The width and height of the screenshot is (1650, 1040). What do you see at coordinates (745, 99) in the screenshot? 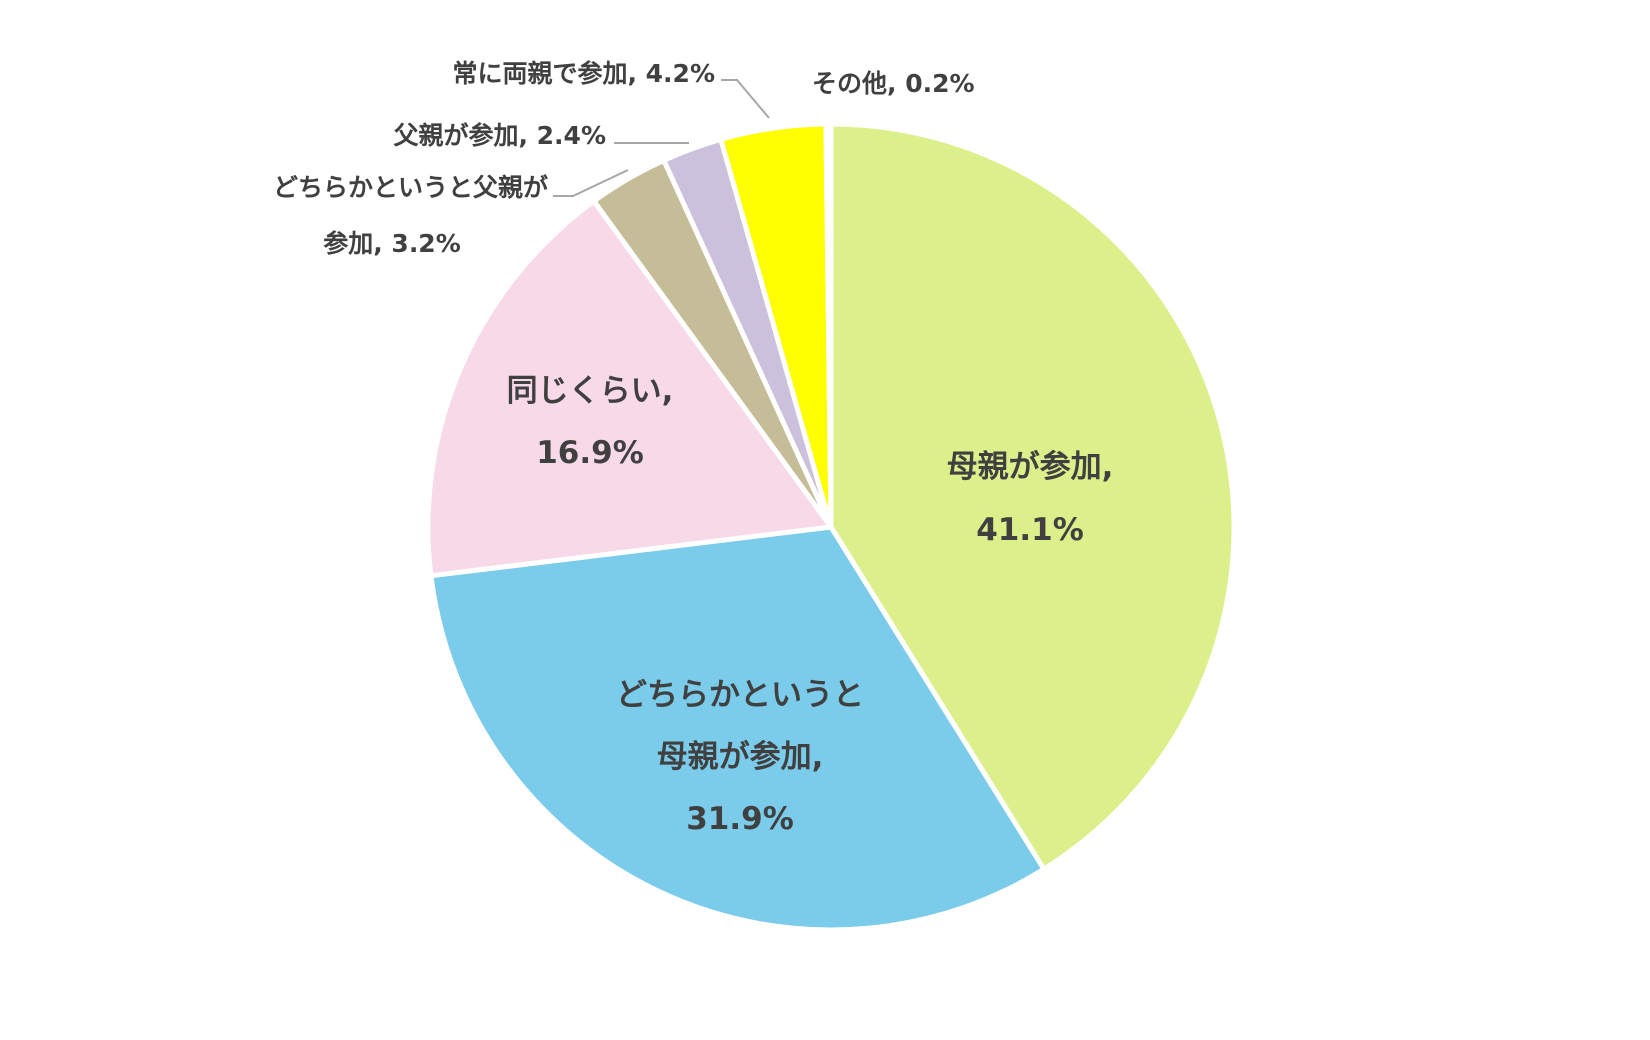
I see `leader-line-both` at bounding box center [745, 99].